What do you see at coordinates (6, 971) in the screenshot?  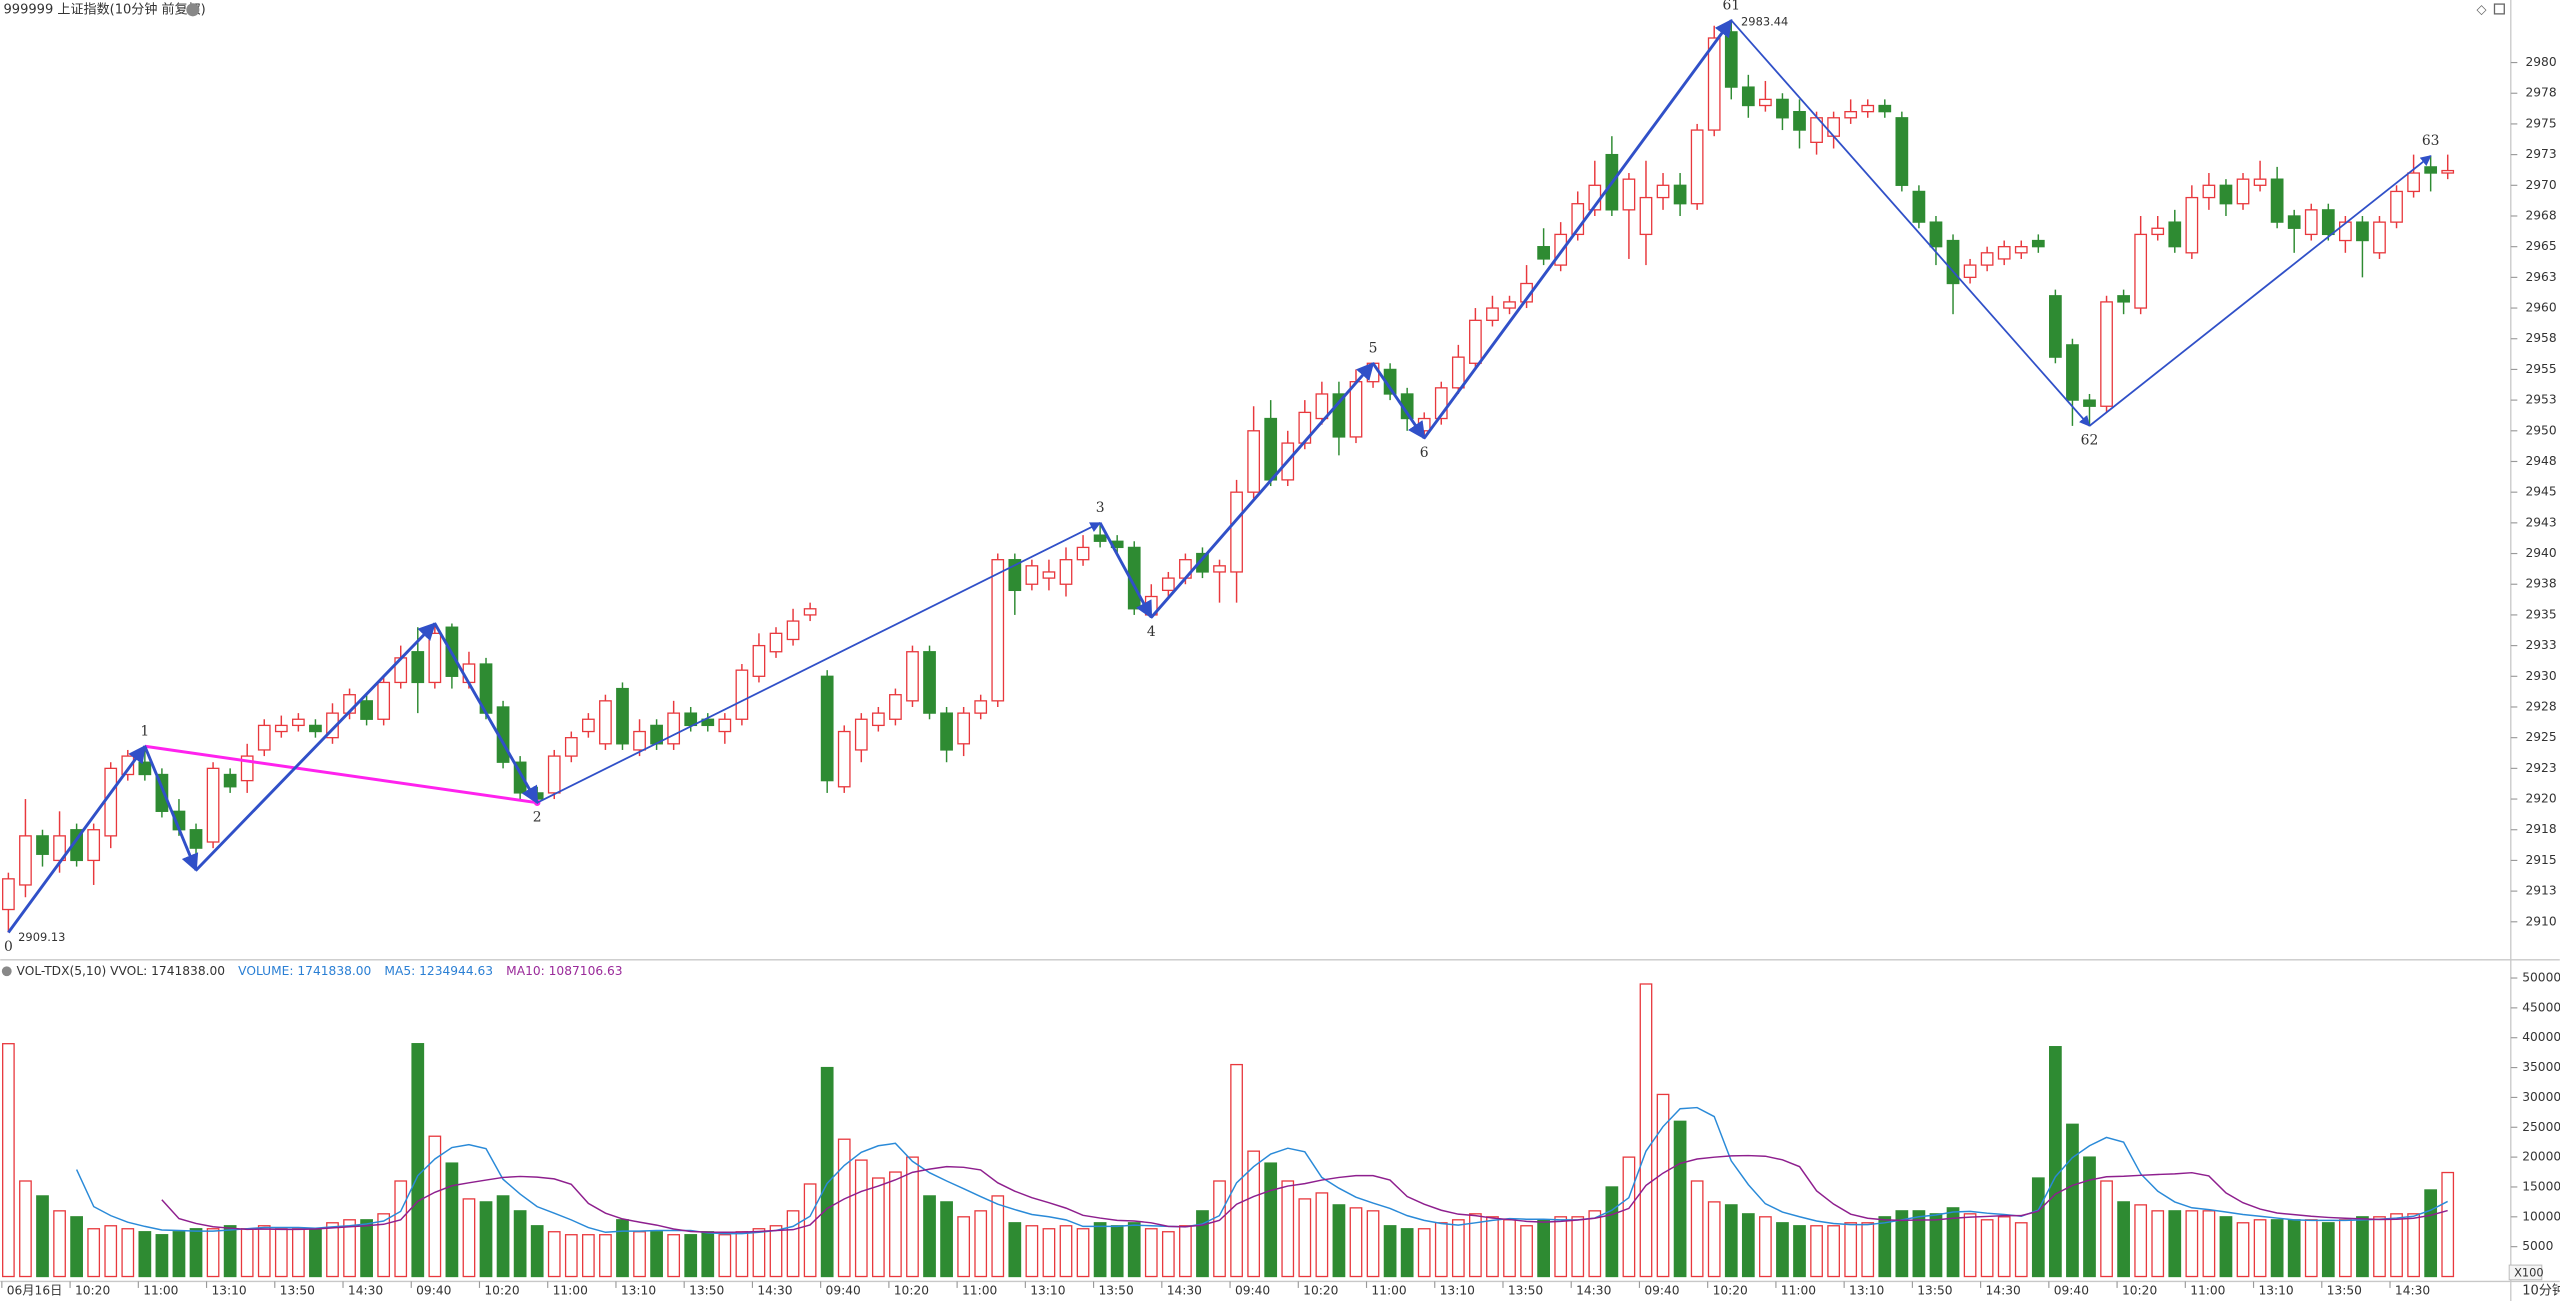 I see `indicator-menu` at bounding box center [6, 971].